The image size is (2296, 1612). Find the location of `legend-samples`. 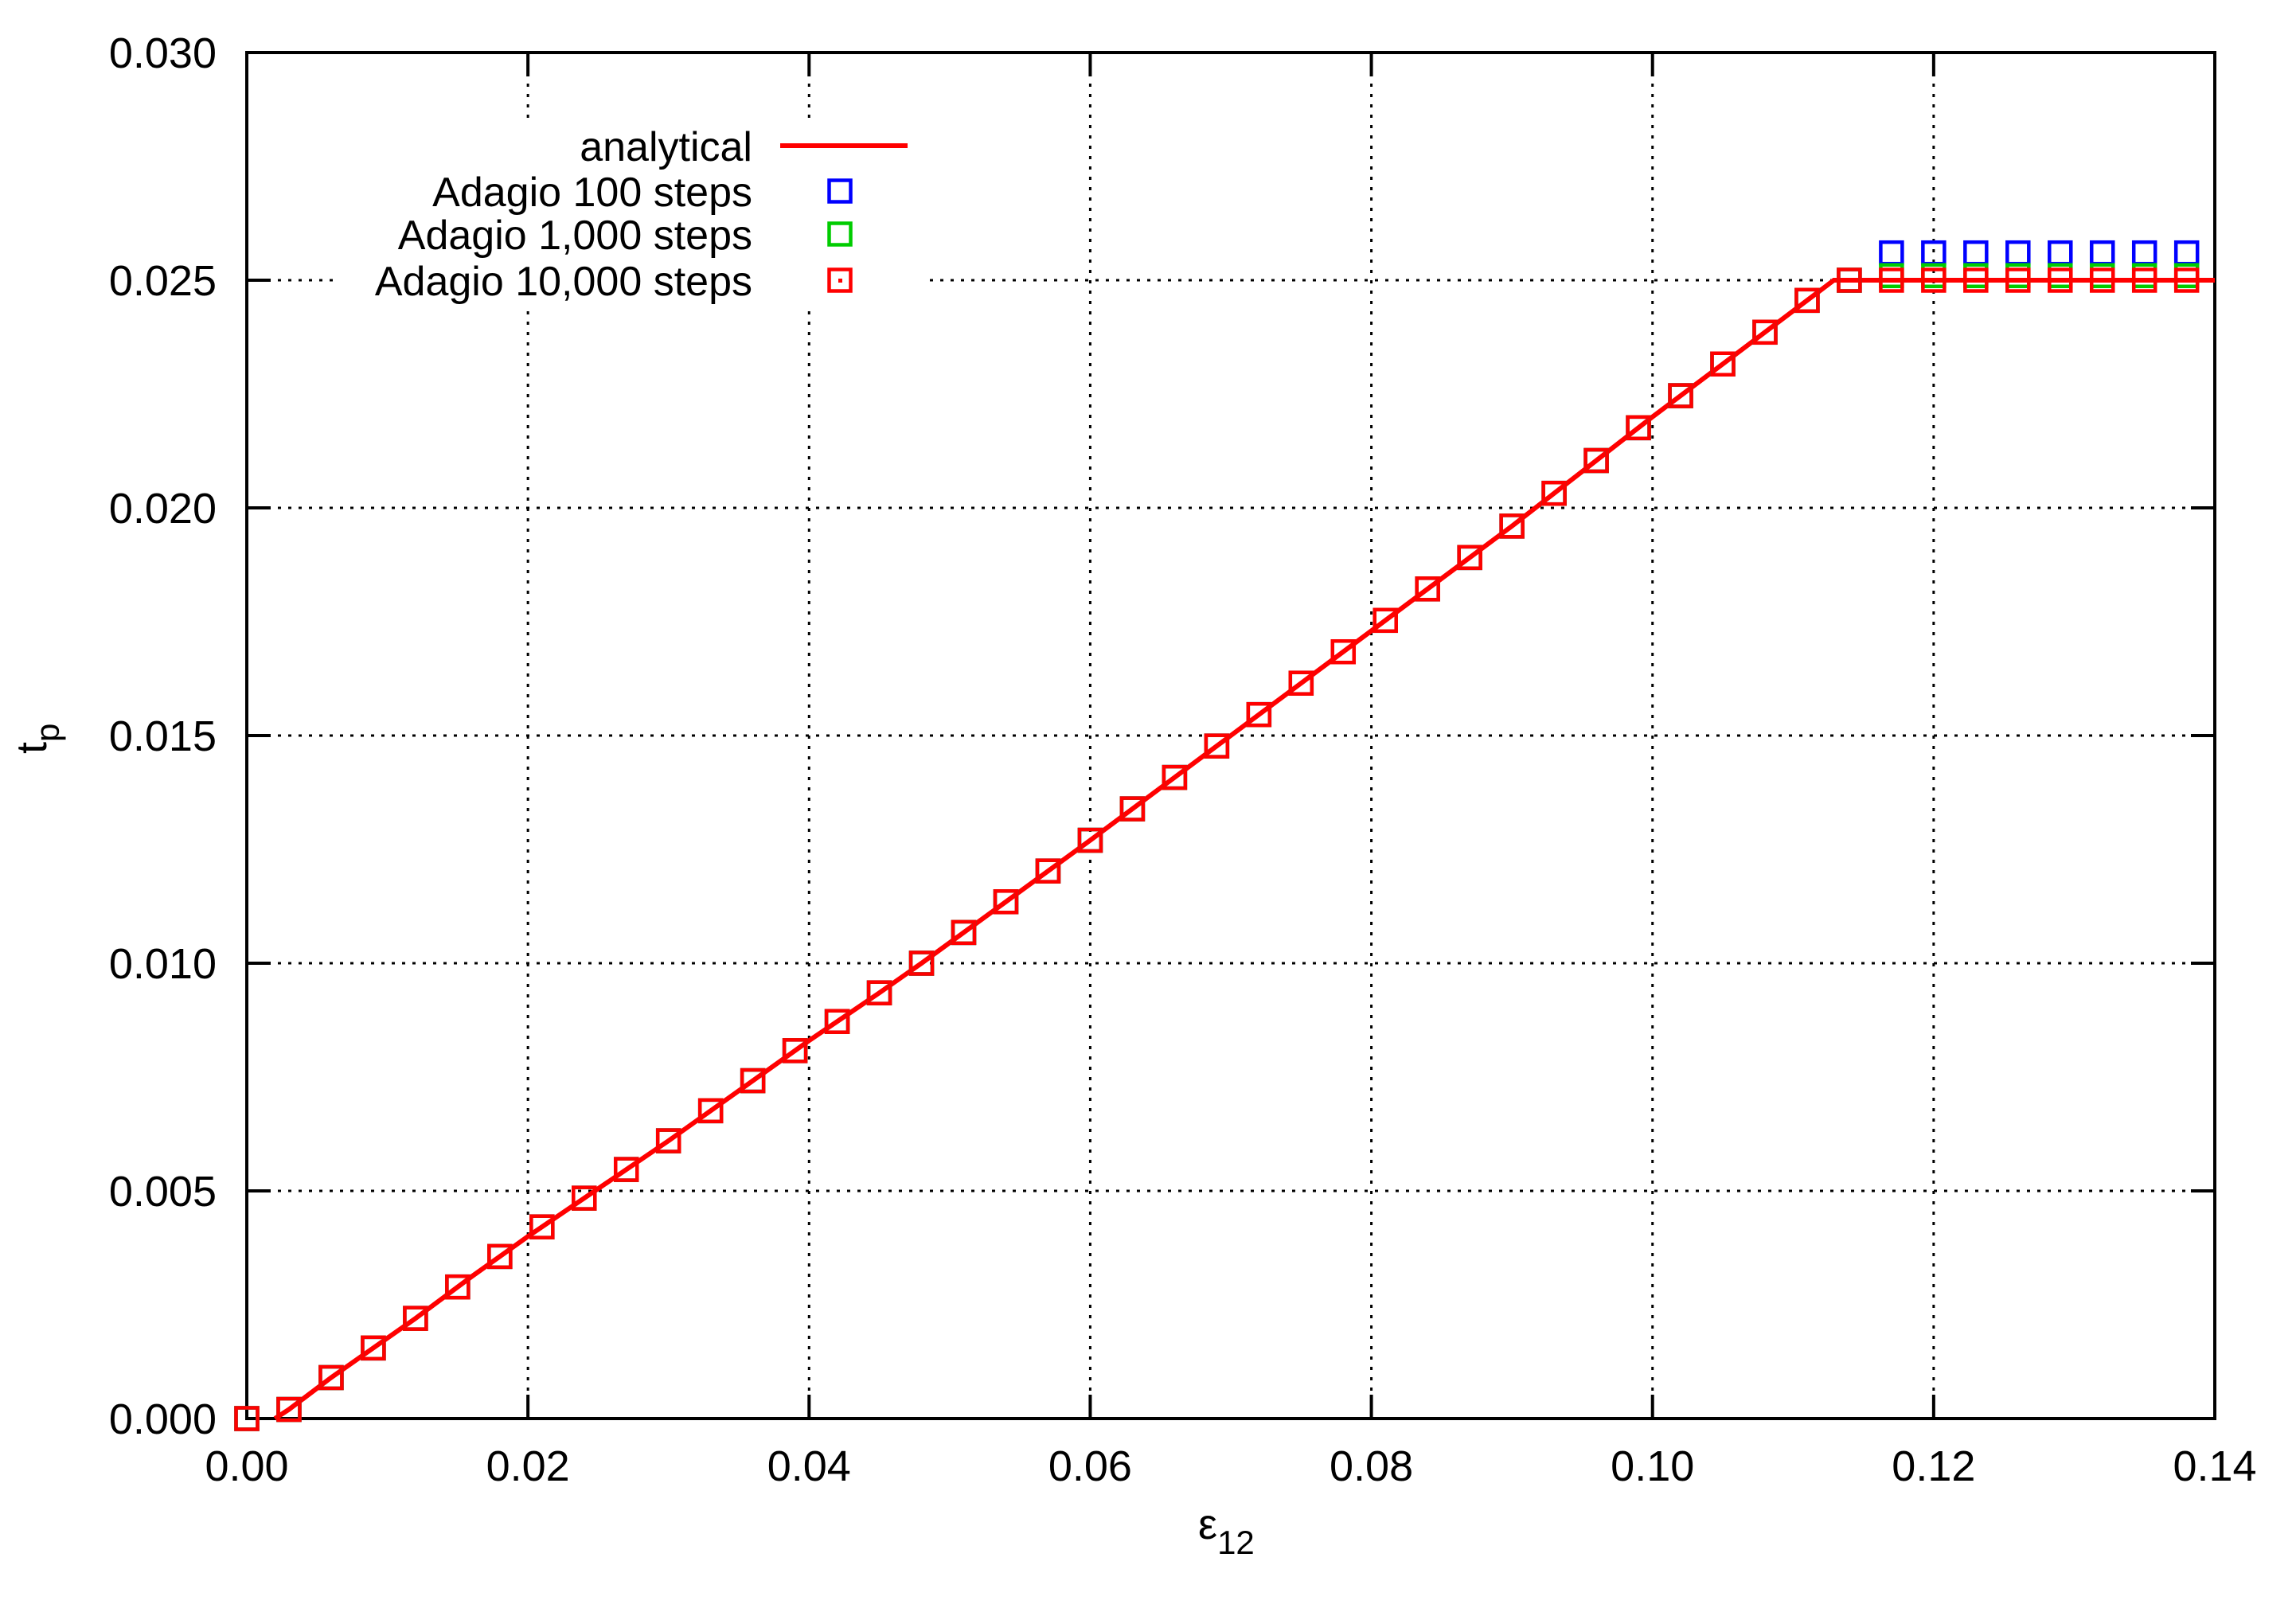

legend-samples is located at coordinates (844, 218).